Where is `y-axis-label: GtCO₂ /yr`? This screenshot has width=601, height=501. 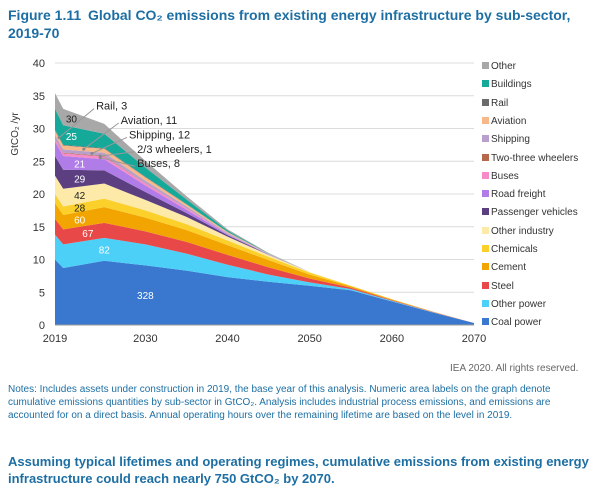
y-axis-label: GtCO₂ /yr is located at coordinates (15, 134).